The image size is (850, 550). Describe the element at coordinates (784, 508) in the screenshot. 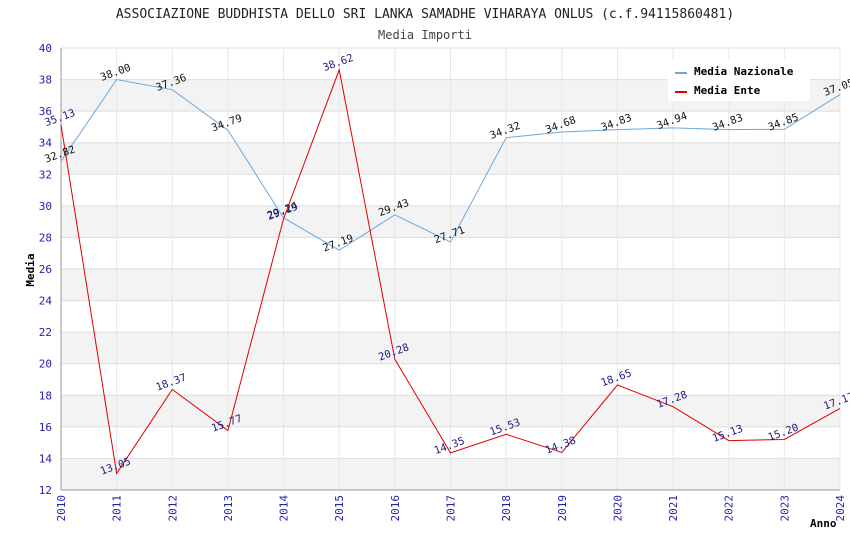

I see `x-tick-label: 2023` at that location.